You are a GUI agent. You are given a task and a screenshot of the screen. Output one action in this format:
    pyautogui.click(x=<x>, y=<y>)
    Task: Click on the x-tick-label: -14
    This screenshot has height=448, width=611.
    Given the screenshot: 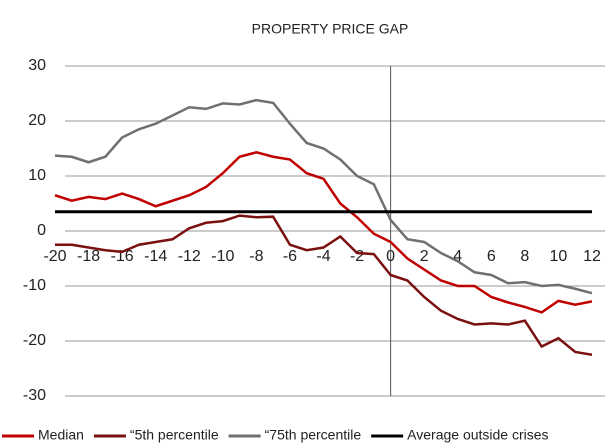 What is the action you would take?
    pyautogui.click(x=155, y=256)
    